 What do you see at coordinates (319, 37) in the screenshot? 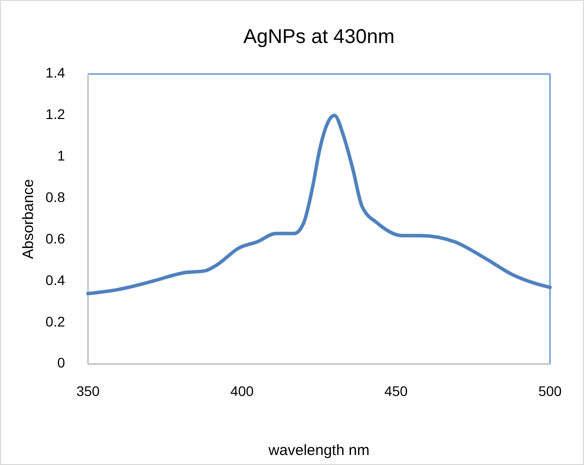
I see `chart-title: AgNPs at 430nm` at bounding box center [319, 37].